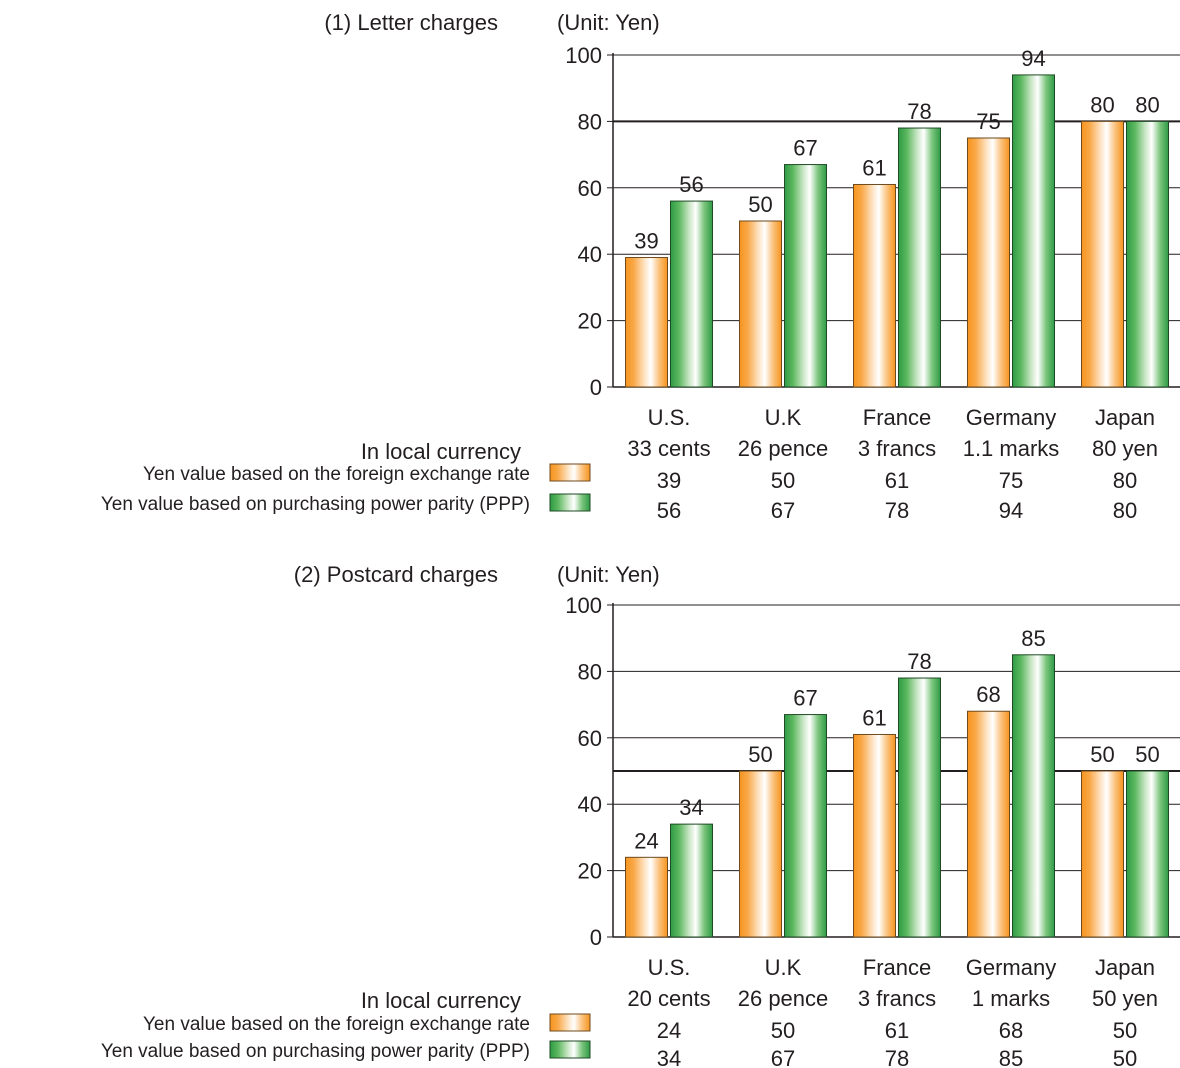  I want to click on data-label: 75, so click(988, 121).